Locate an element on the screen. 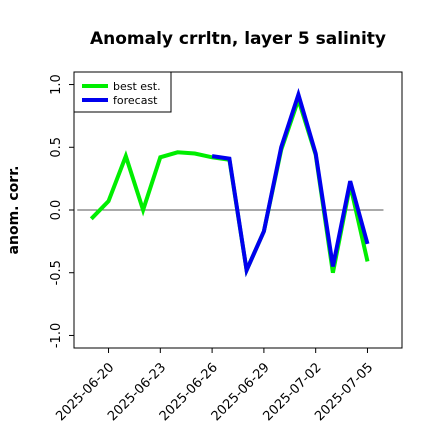 The height and width of the screenshot is (440, 440). y-tick-label: 1.0 is located at coordinates (56, 84).